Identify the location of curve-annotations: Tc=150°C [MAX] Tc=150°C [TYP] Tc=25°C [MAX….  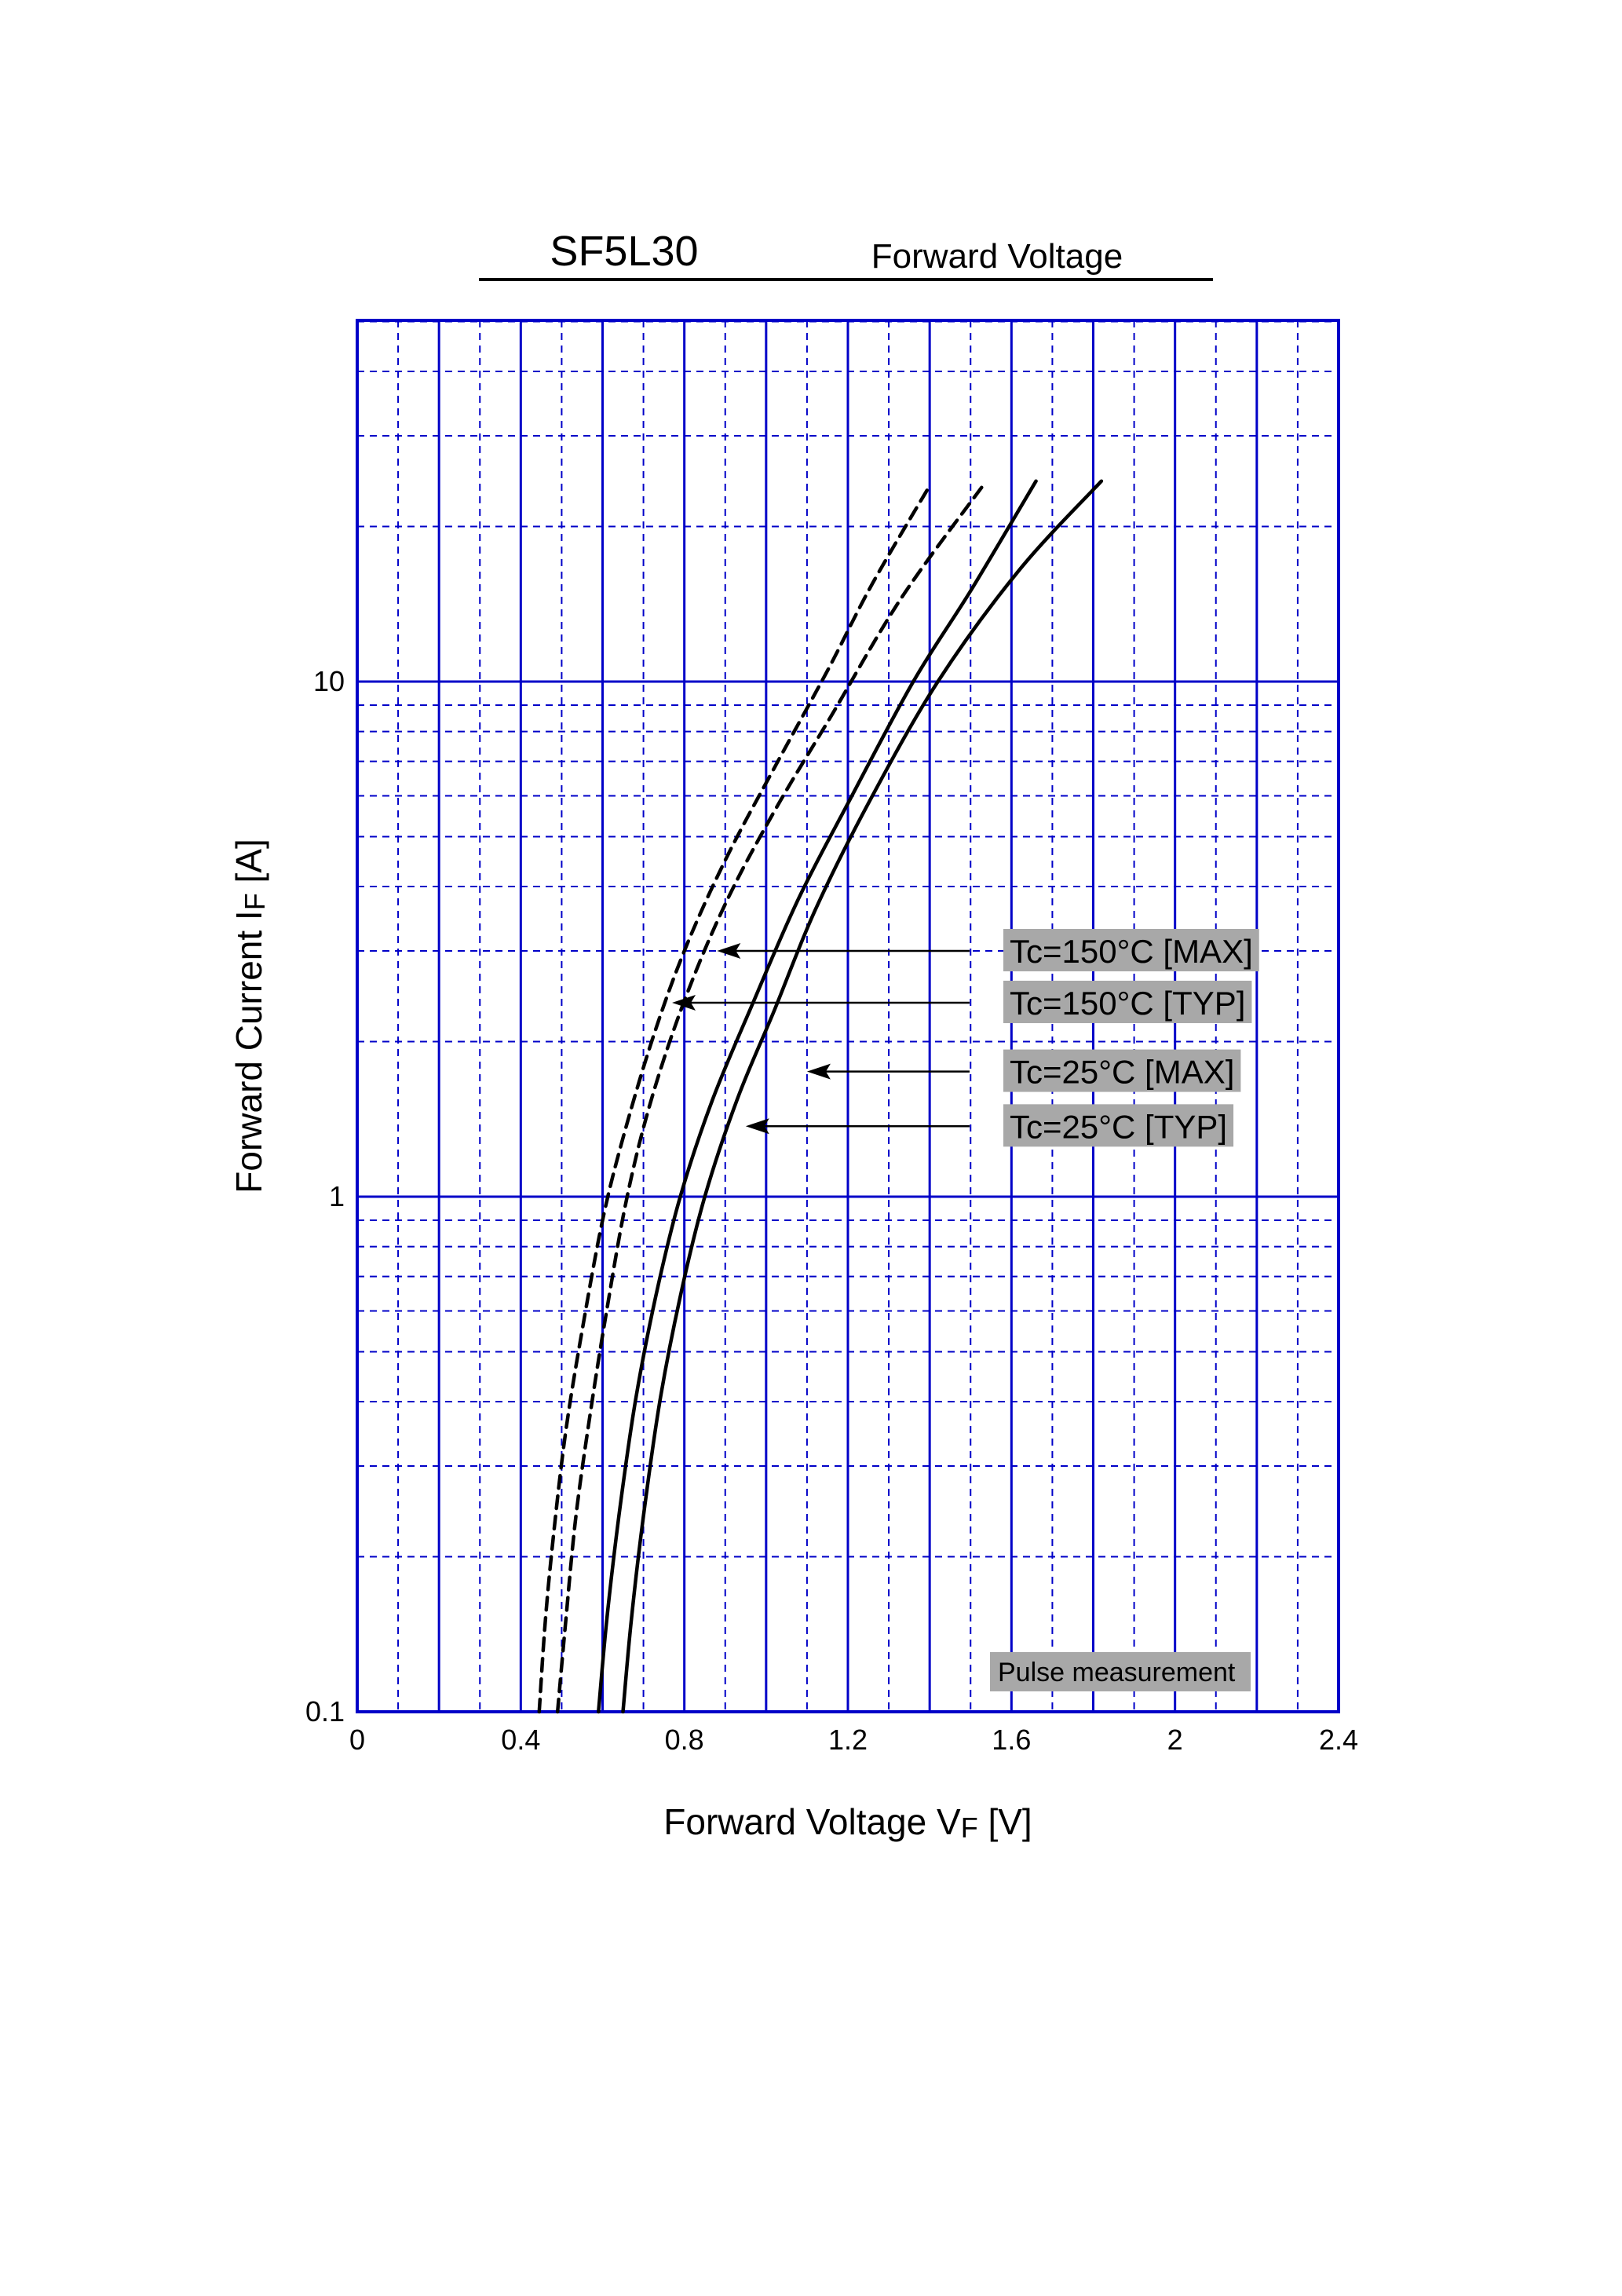
(965, 1038).